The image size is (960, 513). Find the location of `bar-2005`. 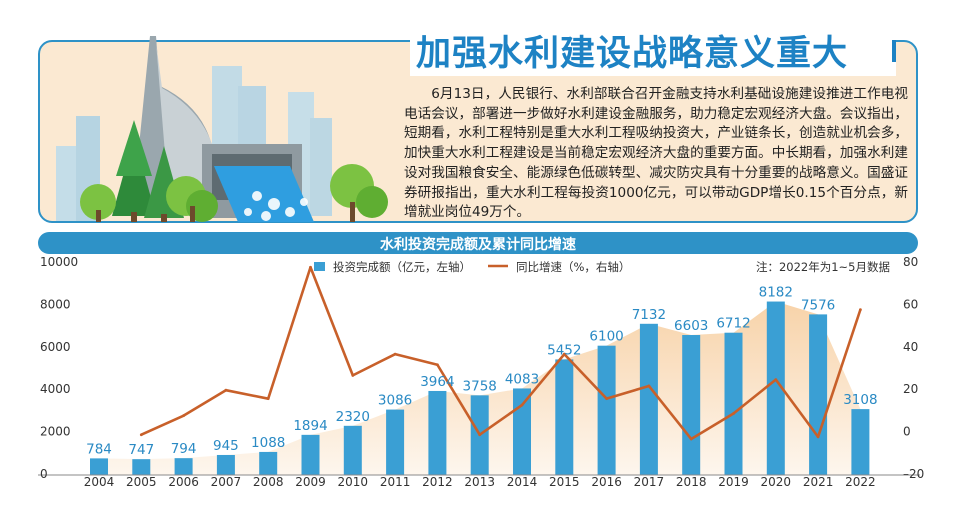

bar-2005 is located at coordinates (141, 467).